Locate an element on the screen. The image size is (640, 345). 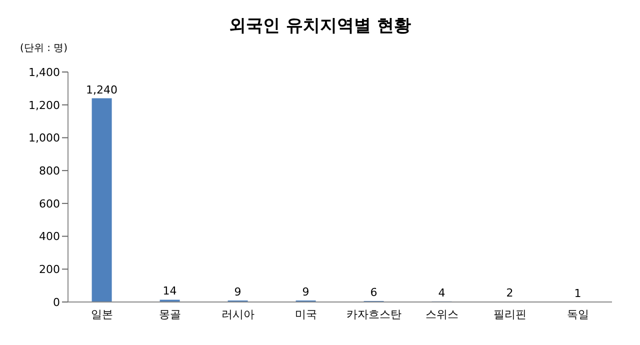
x-tick-label: 스위스 is located at coordinates (442, 314).